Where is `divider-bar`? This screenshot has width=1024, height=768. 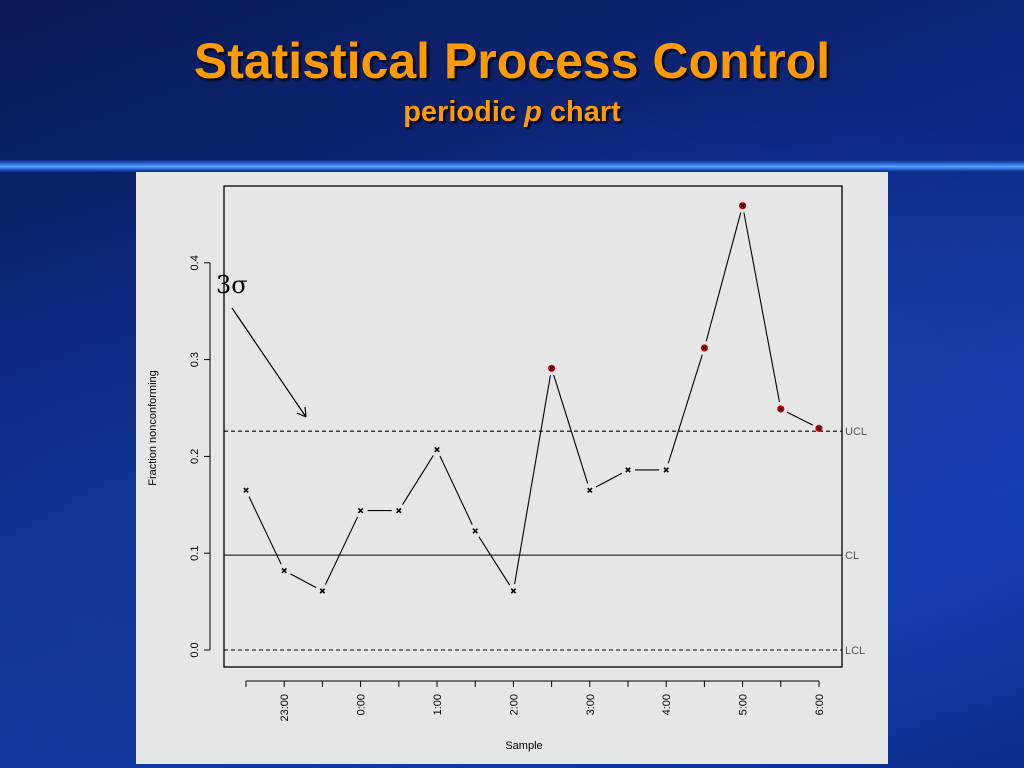 divider-bar is located at coordinates (512, 166).